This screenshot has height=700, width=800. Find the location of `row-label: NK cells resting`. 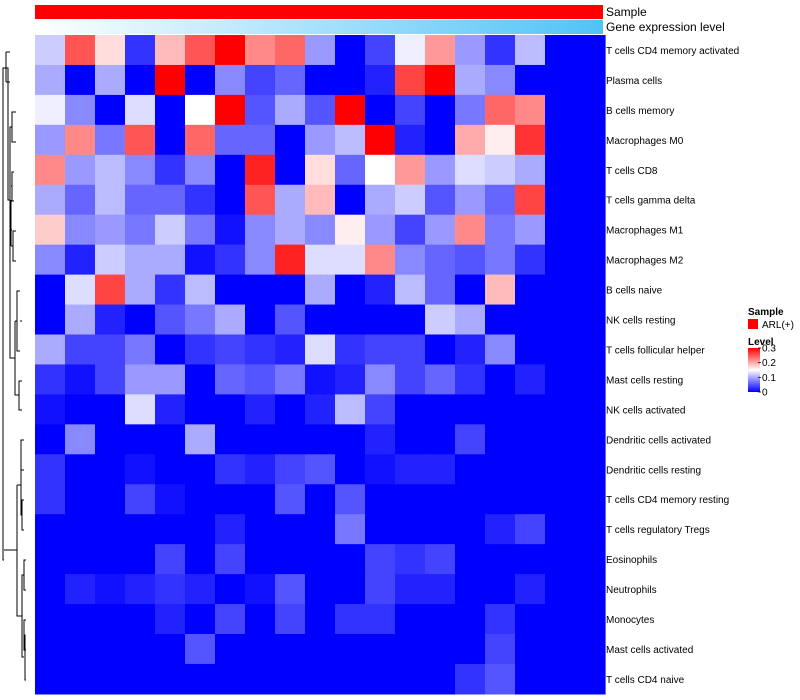

row-label: NK cells resting is located at coordinates (640, 321).